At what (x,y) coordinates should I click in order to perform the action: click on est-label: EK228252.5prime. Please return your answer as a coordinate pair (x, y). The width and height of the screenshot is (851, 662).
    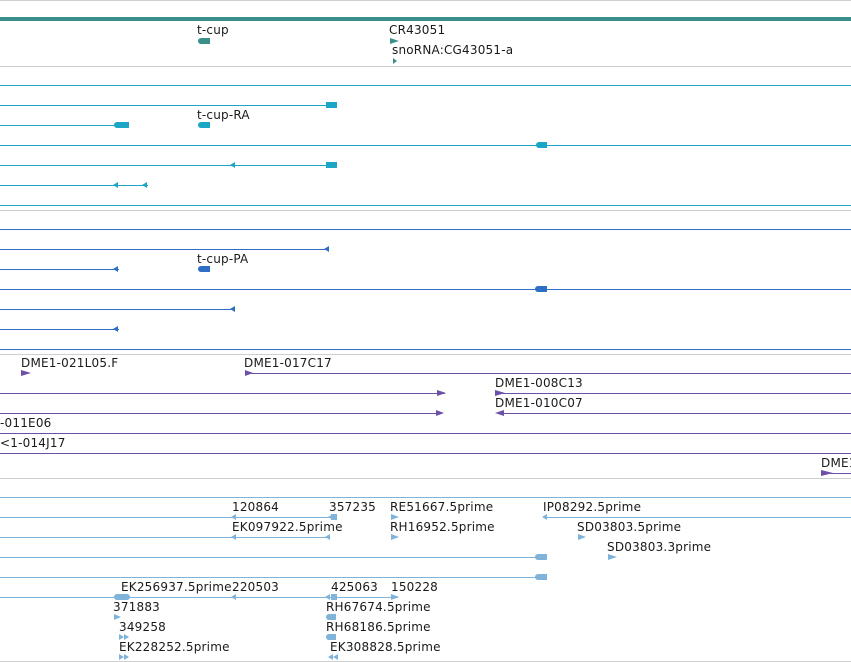
    Looking at the image, I should click on (174, 647).